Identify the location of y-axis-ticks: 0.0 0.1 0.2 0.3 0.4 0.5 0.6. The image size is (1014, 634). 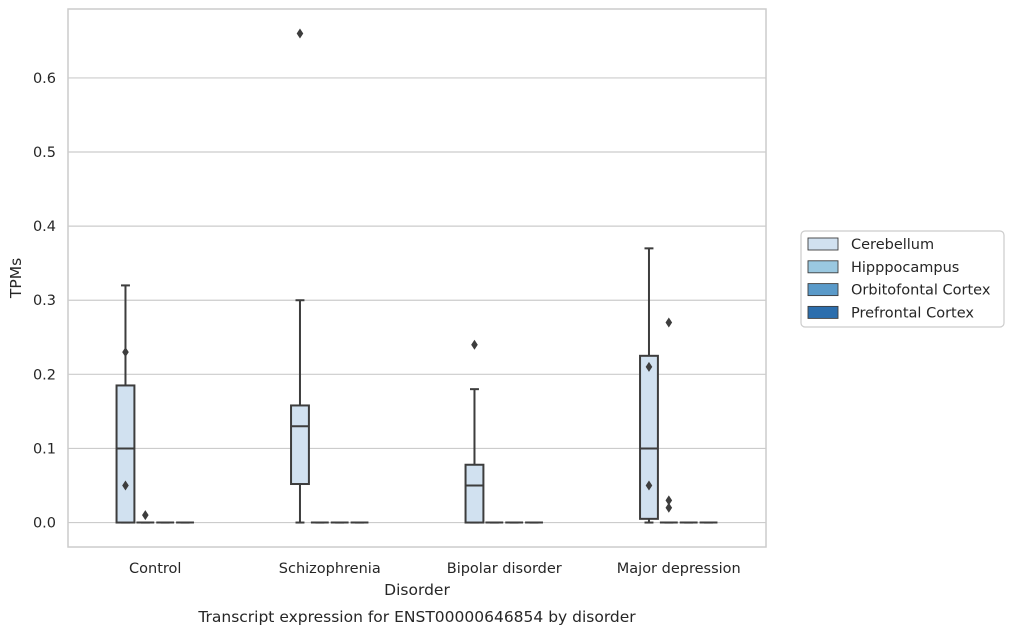
(44, 301).